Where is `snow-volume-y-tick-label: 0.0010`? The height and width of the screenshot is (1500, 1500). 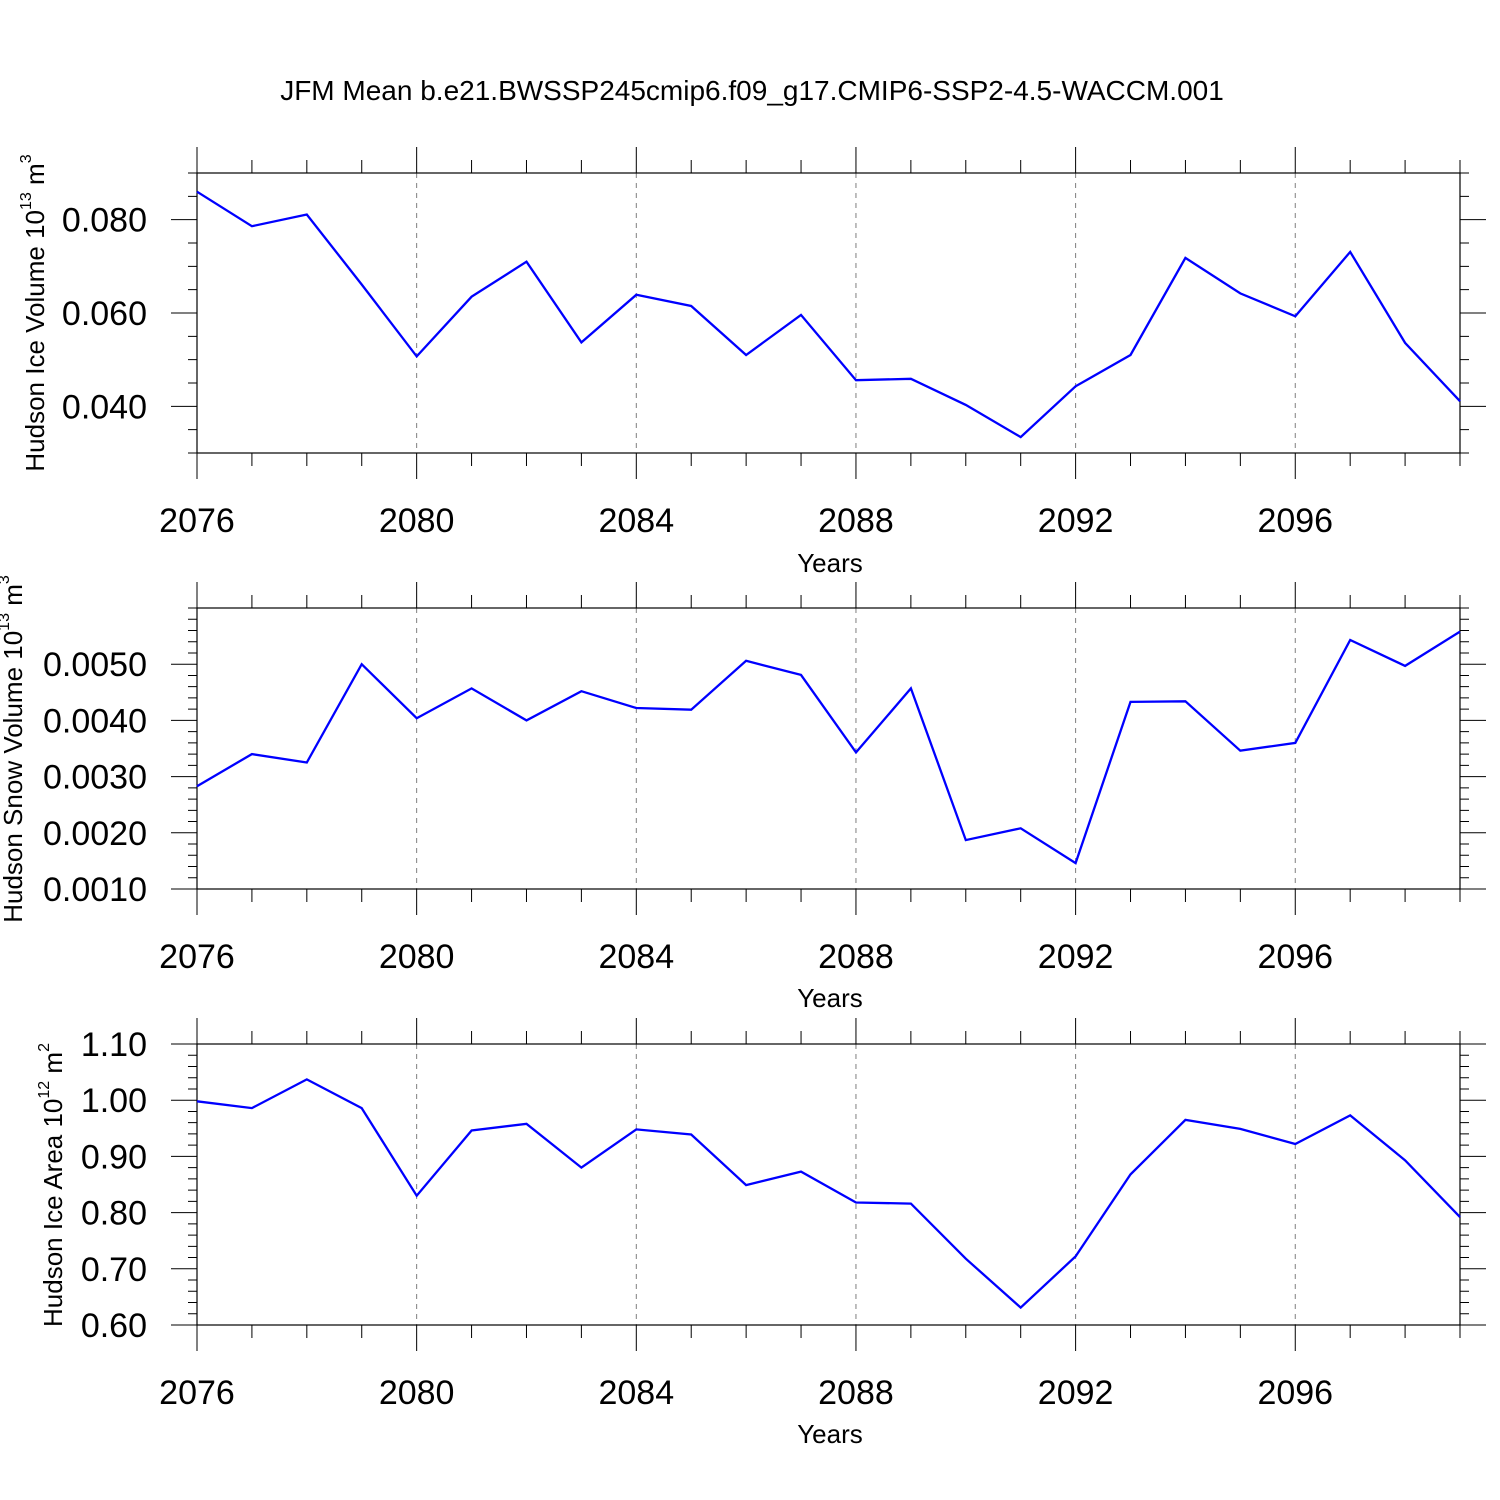 snow-volume-y-tick-label: 0.0010 is located at coordinates (95, 890).